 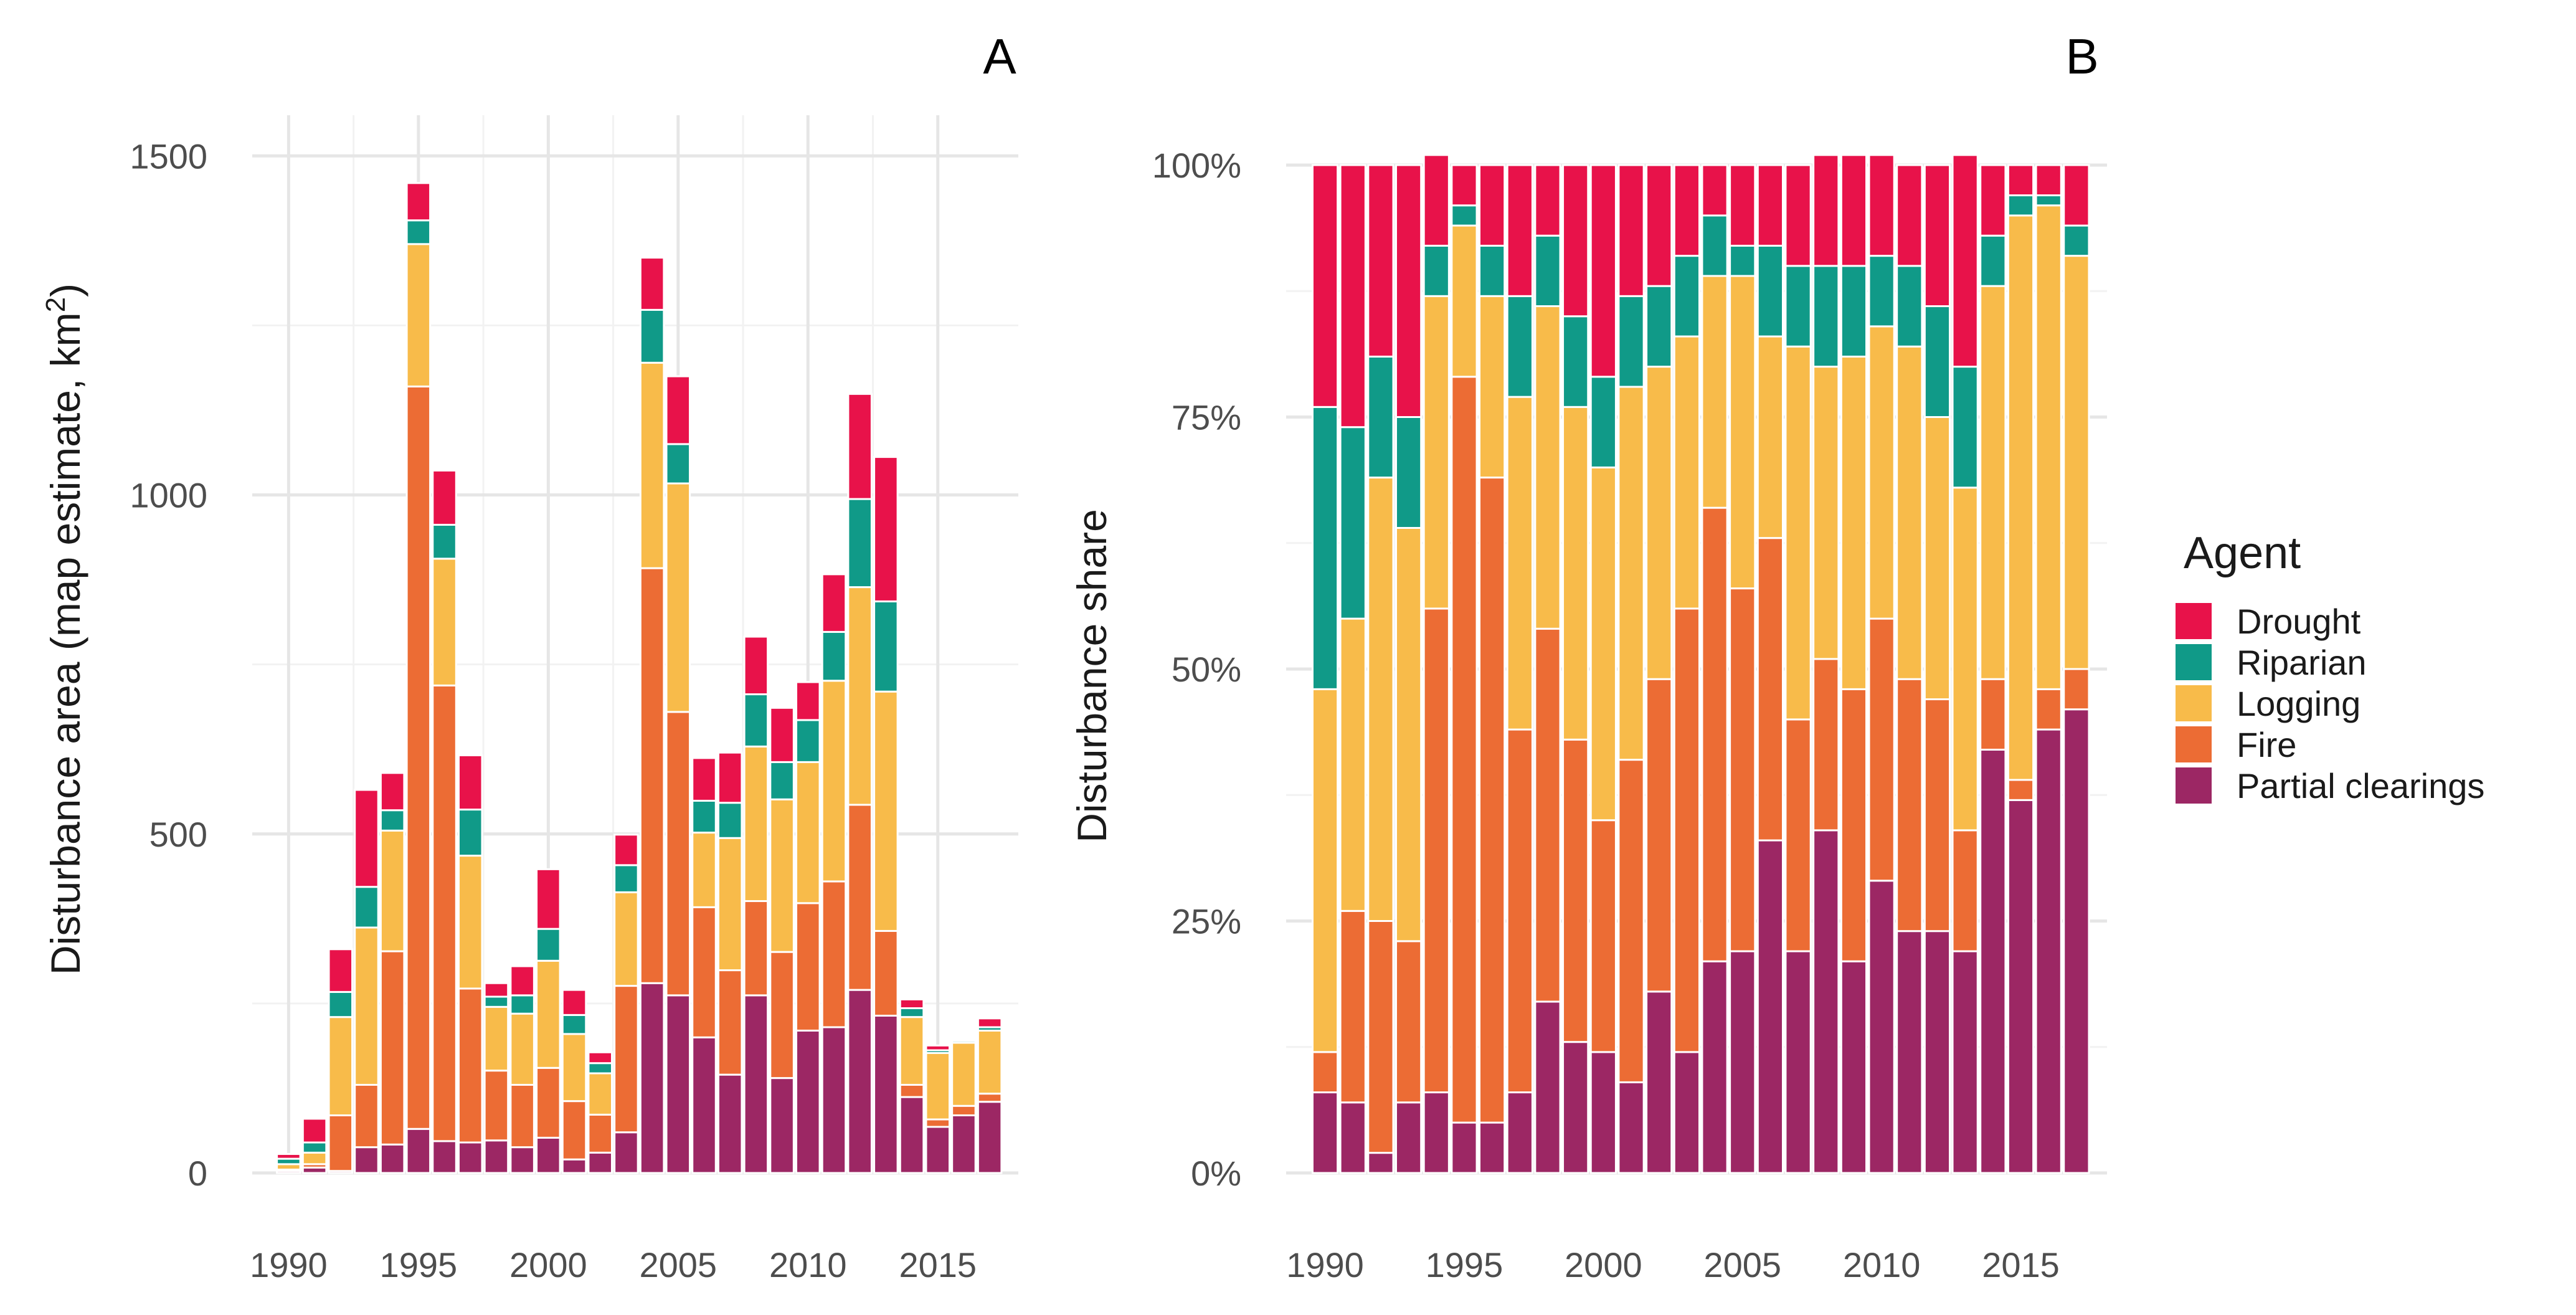 What do you see at coordinates (1798, 533) in the screenshot?
I see `panel-b-bar-2007-logging` at bounding box center [1798, 533].